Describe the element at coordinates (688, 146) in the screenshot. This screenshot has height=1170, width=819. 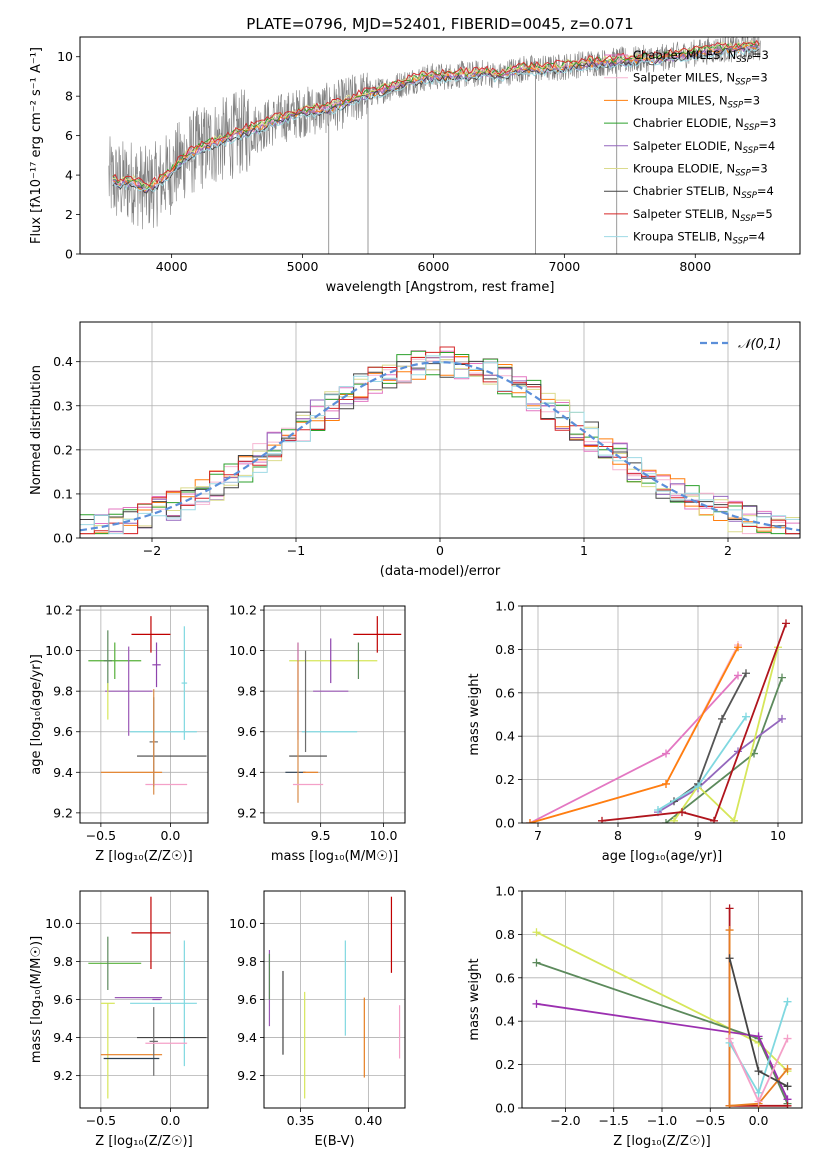
I see `legend-label-main: Salpeter ELODIE, N` at that location.